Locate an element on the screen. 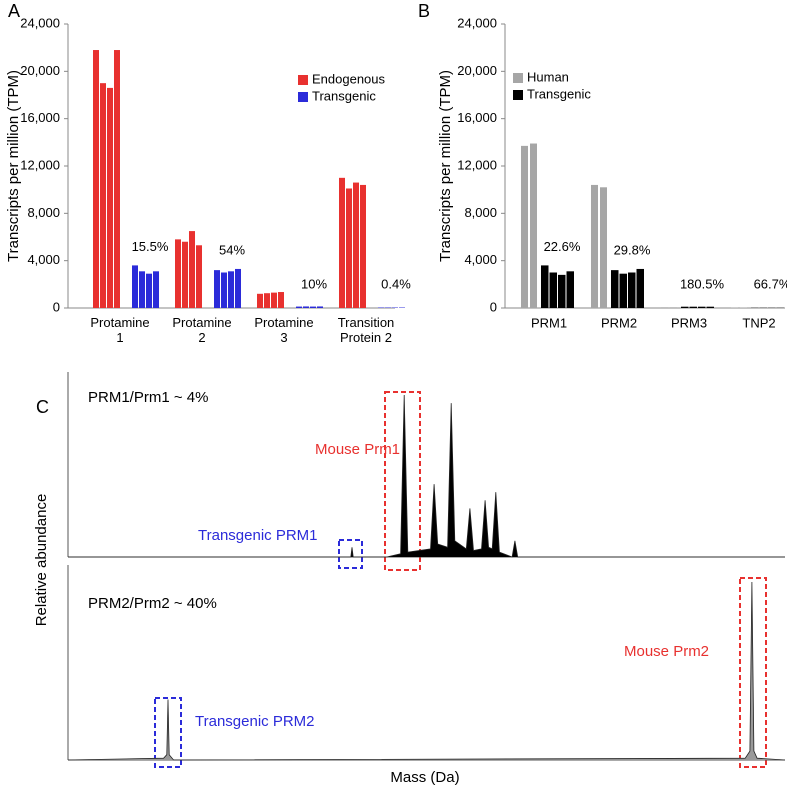 The image size is (787, 790). x-tick-label: Transition Protein 2 is located at coordinates (366, 330).